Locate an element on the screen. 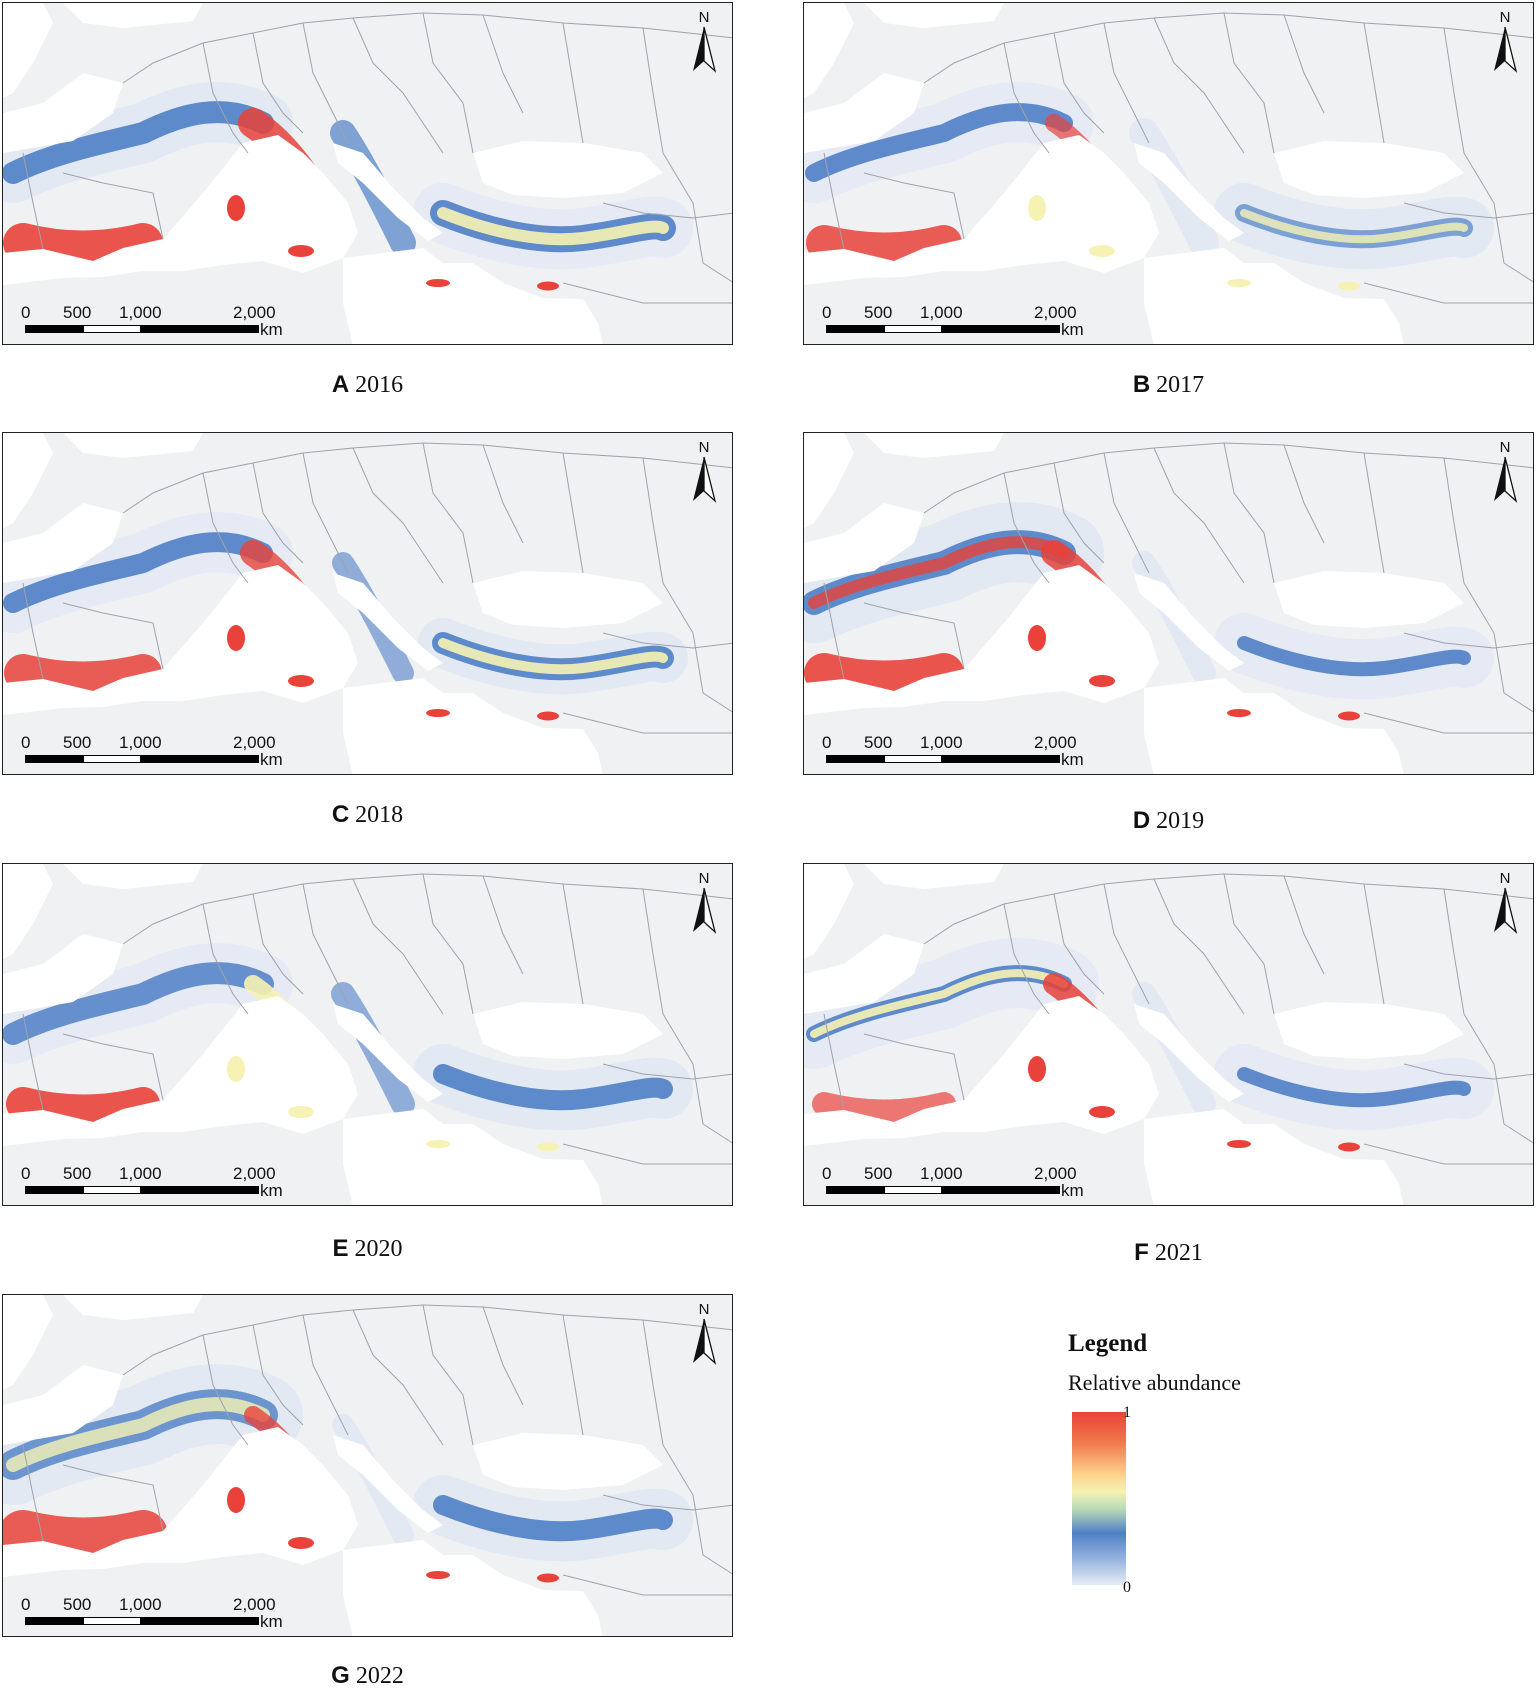 This screenshot has height=1697, width=1536. panel-letter: E is located at coordinates (340, 1248).